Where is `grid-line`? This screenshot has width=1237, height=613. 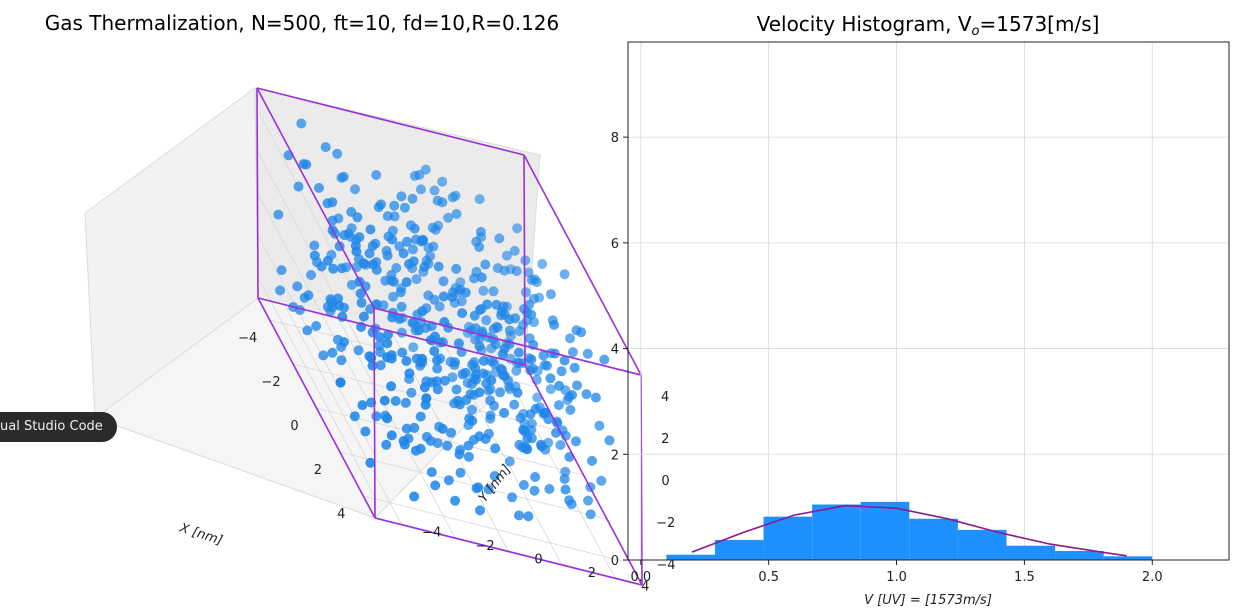 grid-line is located at coordinates (450, 441).